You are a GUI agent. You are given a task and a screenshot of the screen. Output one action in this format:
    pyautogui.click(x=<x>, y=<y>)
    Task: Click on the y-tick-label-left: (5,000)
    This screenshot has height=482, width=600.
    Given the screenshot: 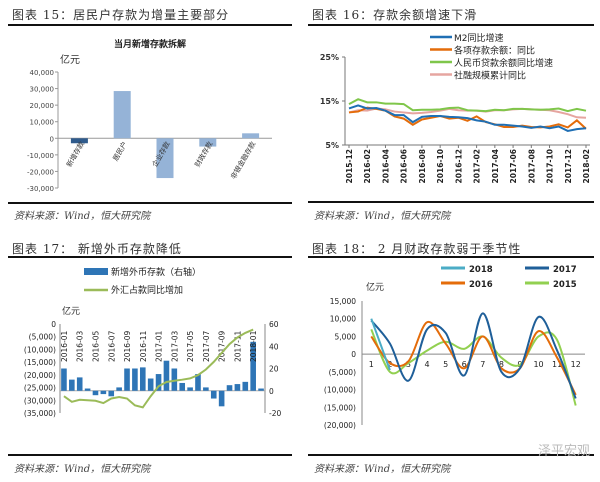 What is the action you would take?
    pyautogui.click(x=42, y=337)
    